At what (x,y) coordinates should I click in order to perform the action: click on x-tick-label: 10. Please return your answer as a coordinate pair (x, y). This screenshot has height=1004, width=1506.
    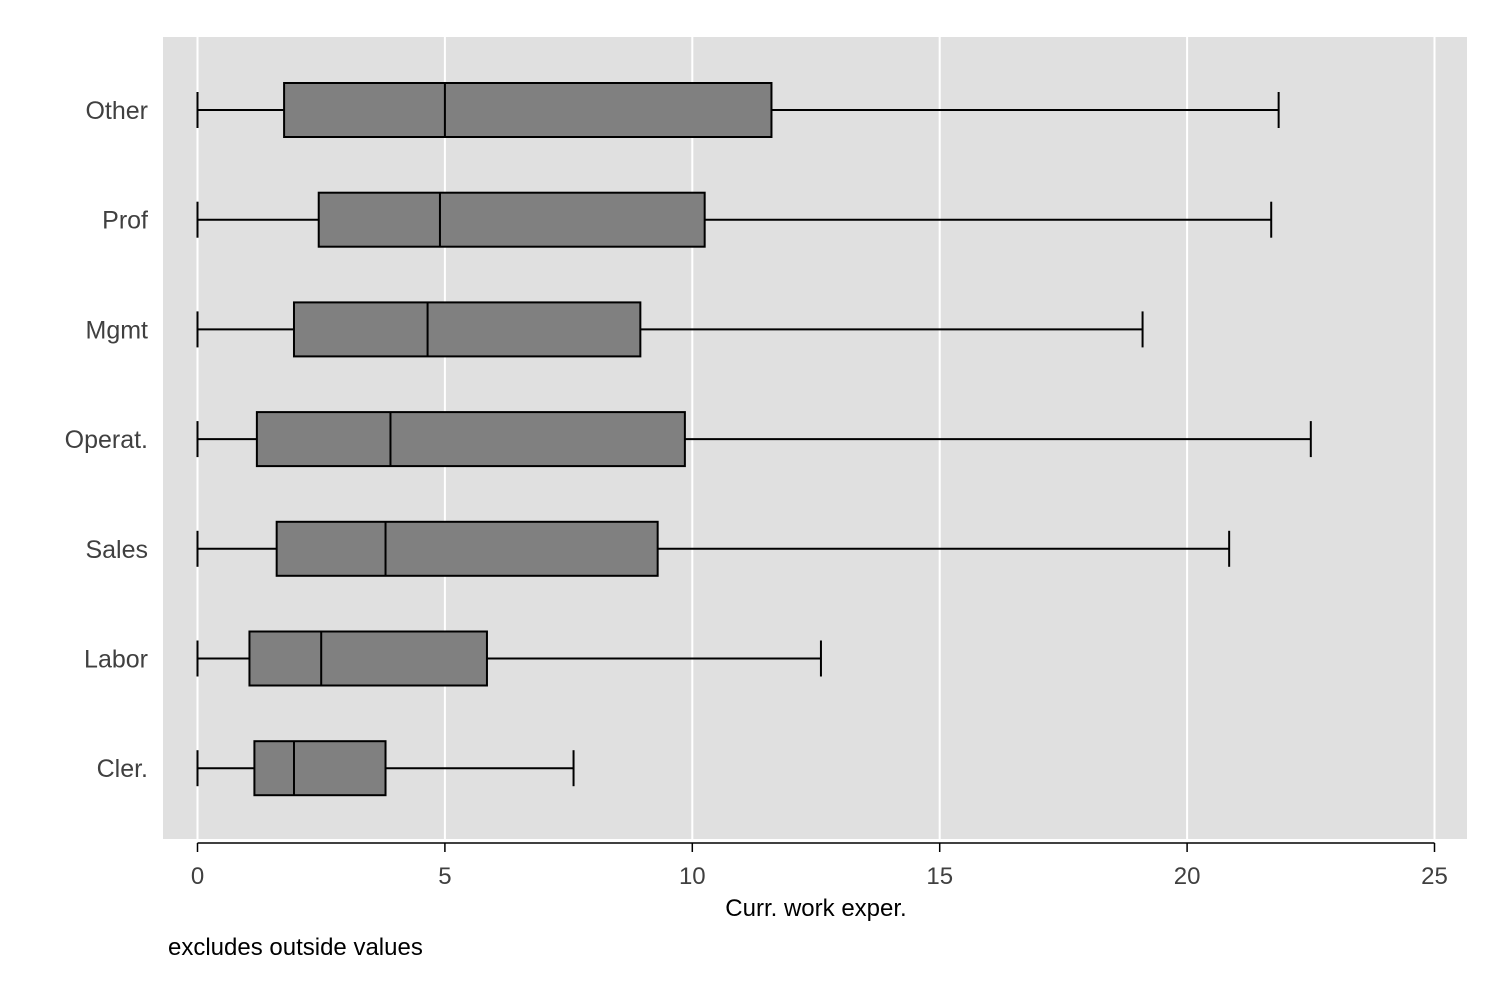
    Looking at the image, I should click on (692, 876).